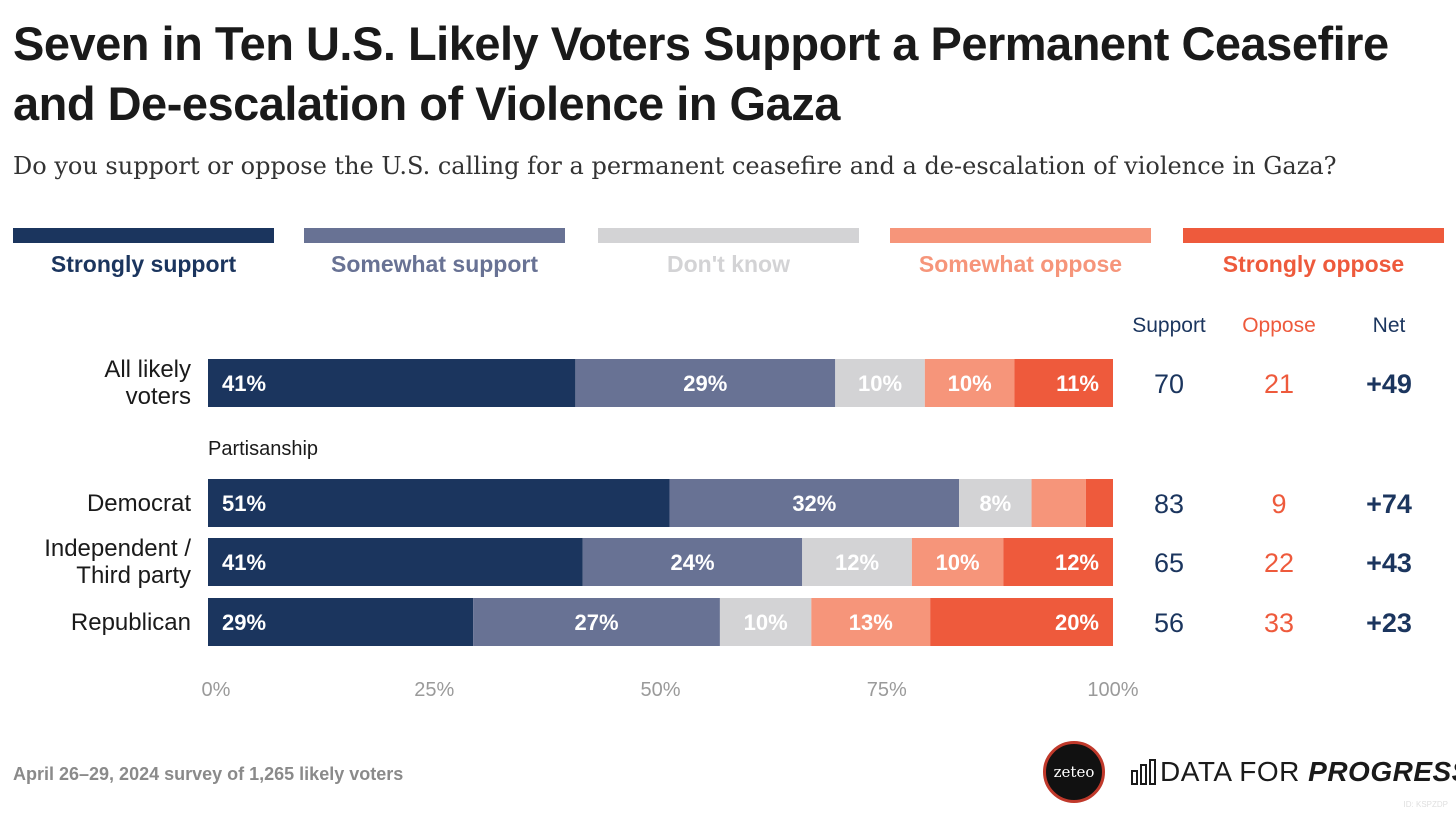 The image size is (1456, 816). I want to click on x-tick-label: 100%, so click(1112, 690).